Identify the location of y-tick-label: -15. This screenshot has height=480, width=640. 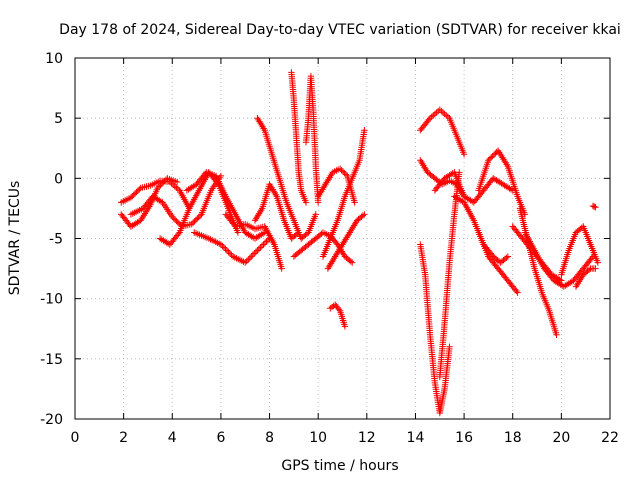
(51, 360).